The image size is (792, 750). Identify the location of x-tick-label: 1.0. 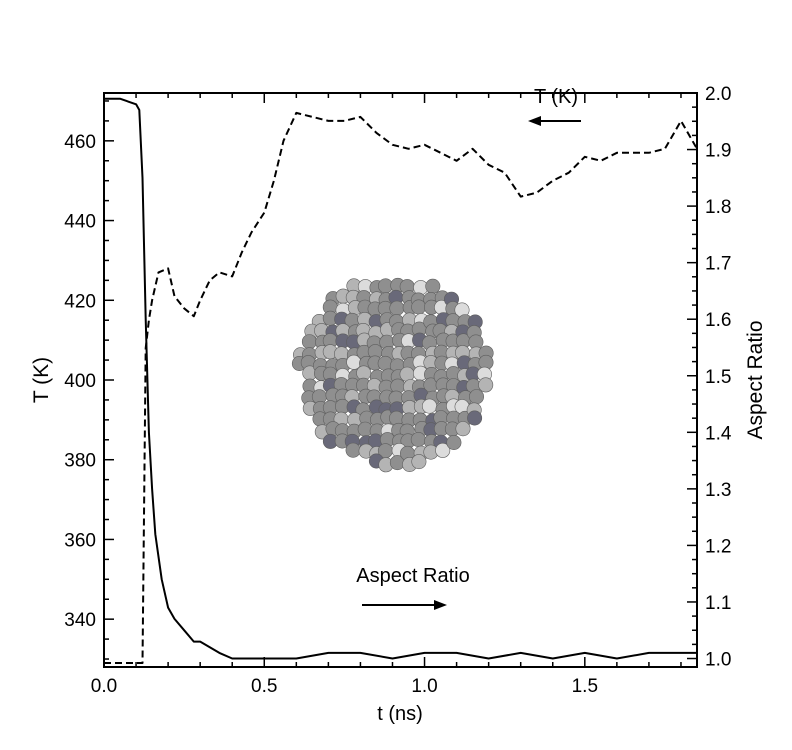
(424, 686).